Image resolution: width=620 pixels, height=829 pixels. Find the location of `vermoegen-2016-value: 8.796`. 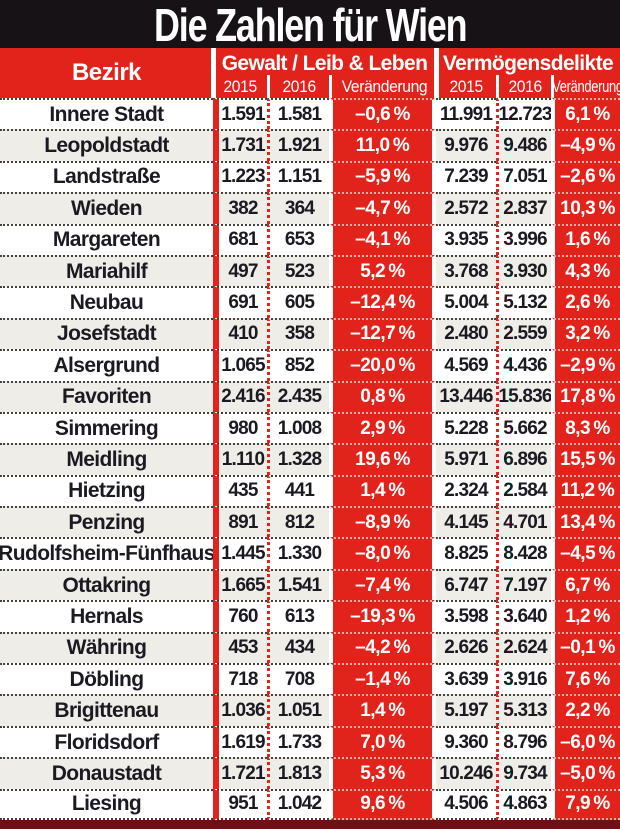

vermoegen-2016-value: 8.796 is located at coordinates (523, 741).